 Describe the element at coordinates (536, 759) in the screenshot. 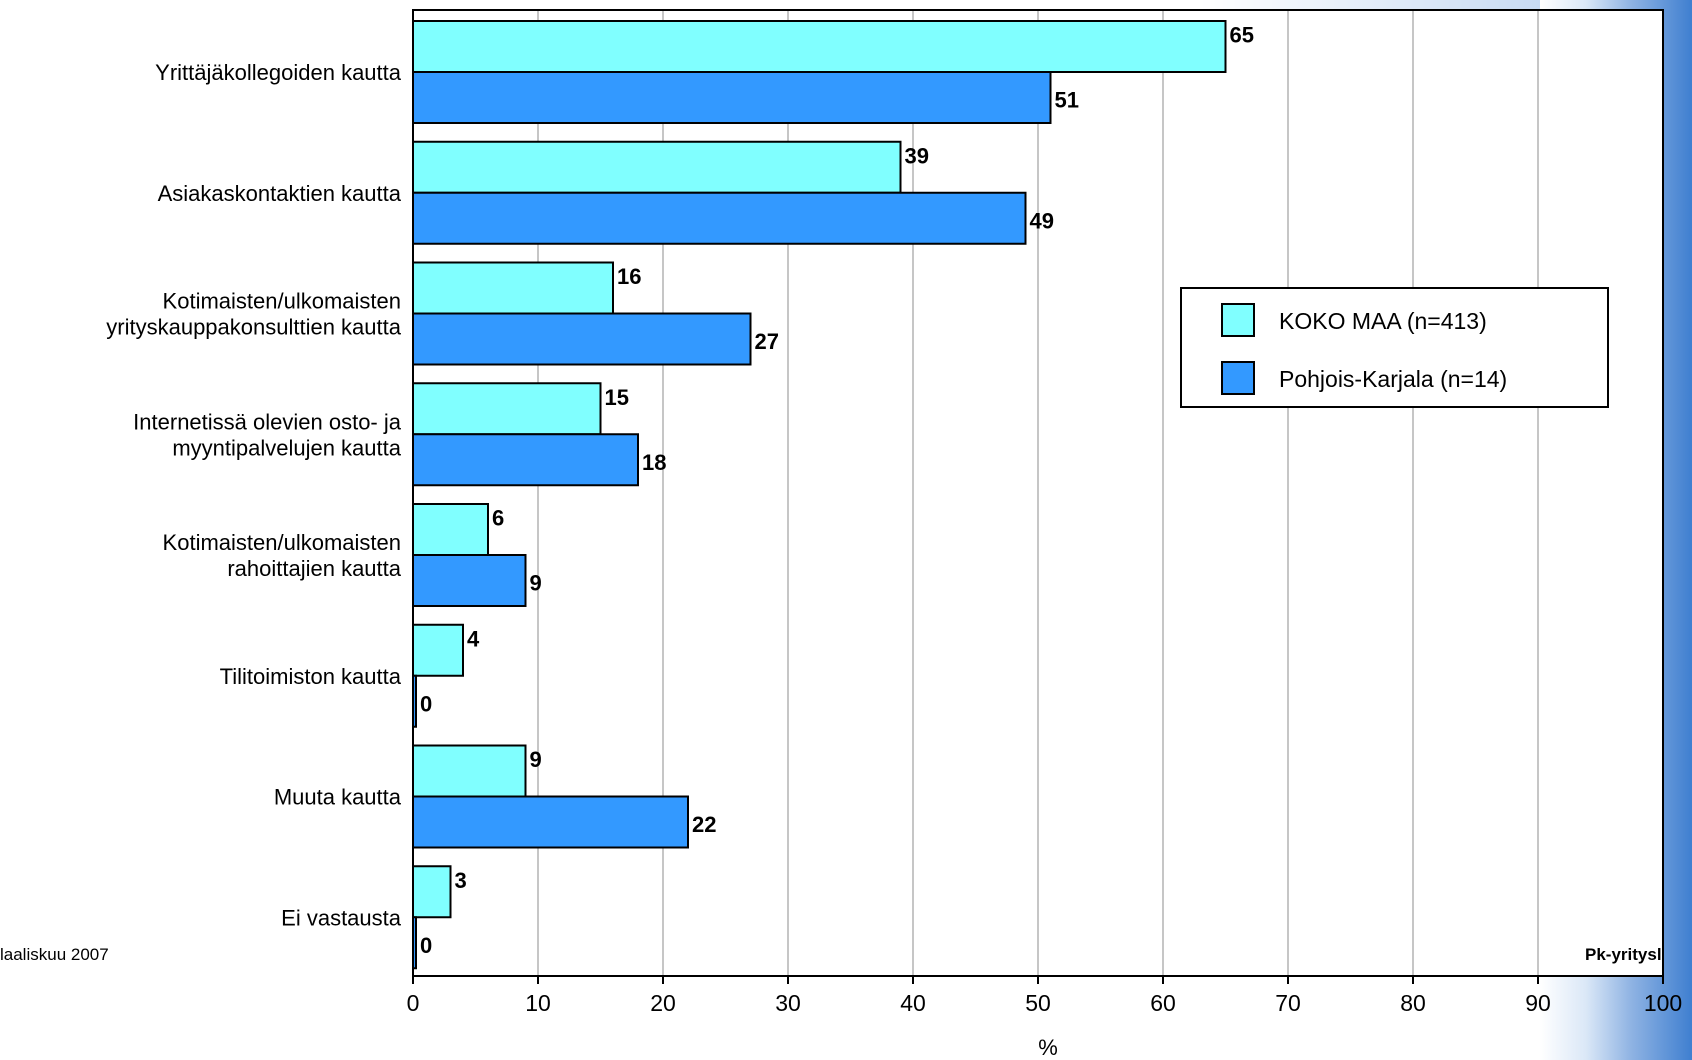

I see `value-label-koko-maa-6: 9` at that location.